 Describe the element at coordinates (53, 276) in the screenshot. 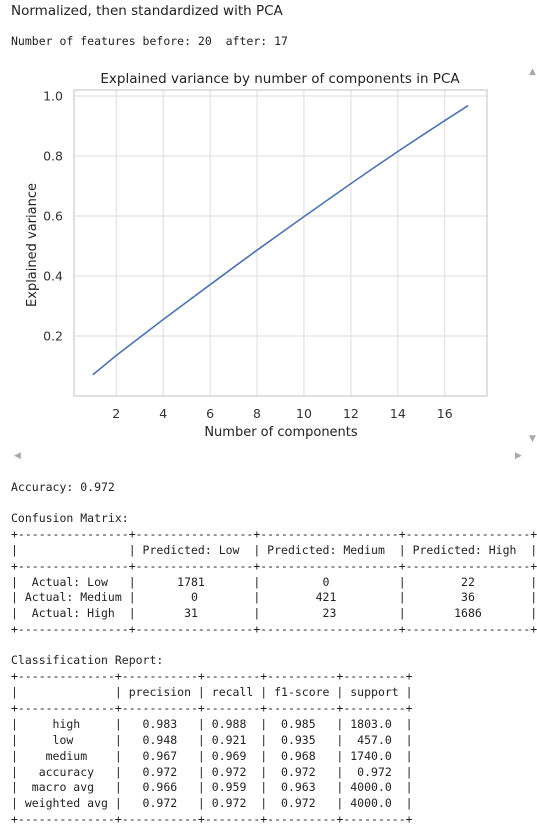

I see `y-tick-label: 0.4` at that location.